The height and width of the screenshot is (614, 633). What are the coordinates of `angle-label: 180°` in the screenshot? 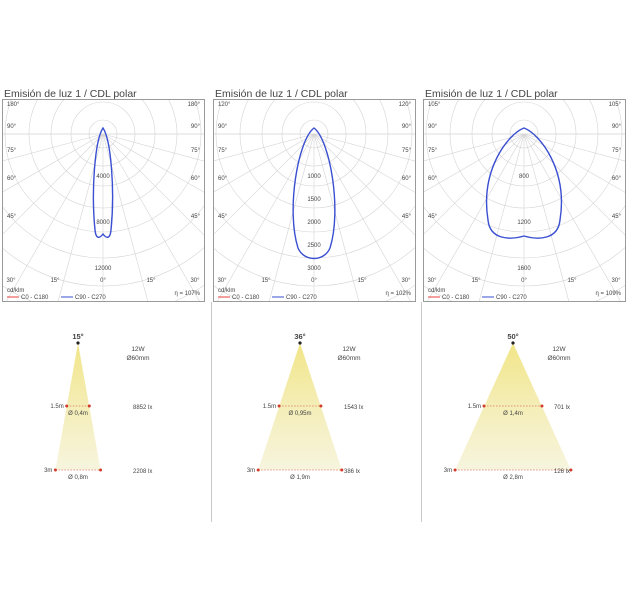 It's located at (13, 105).